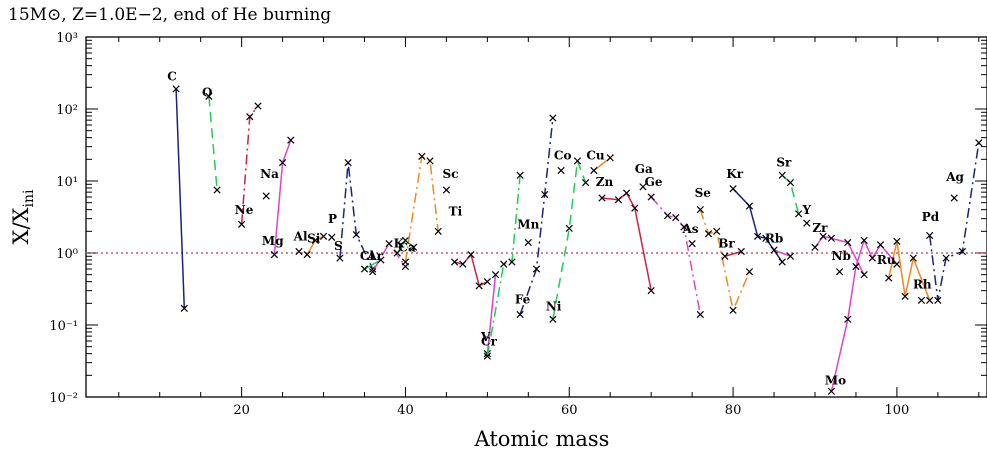 The width and height of the screenshot is (987, 455). I want to click on series-line-zn, so click(626, 241).